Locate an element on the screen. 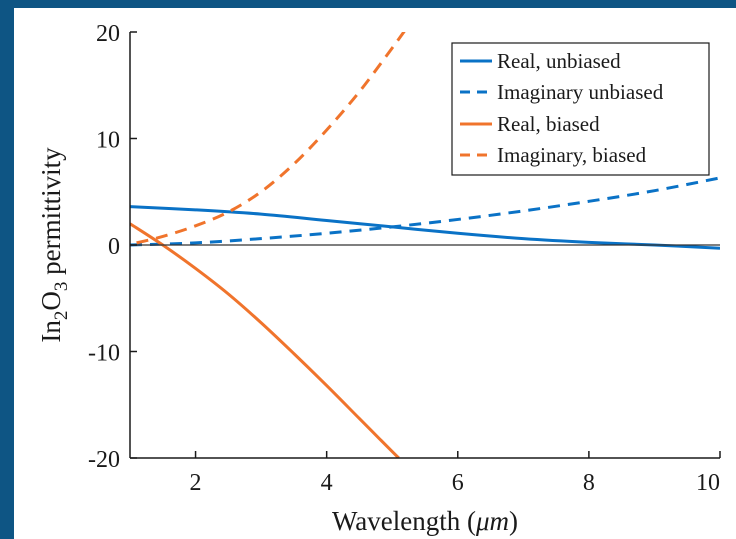 This screenshot has height=539, width=736. y-tick-label: -10 is located at coordinates (104, 354).